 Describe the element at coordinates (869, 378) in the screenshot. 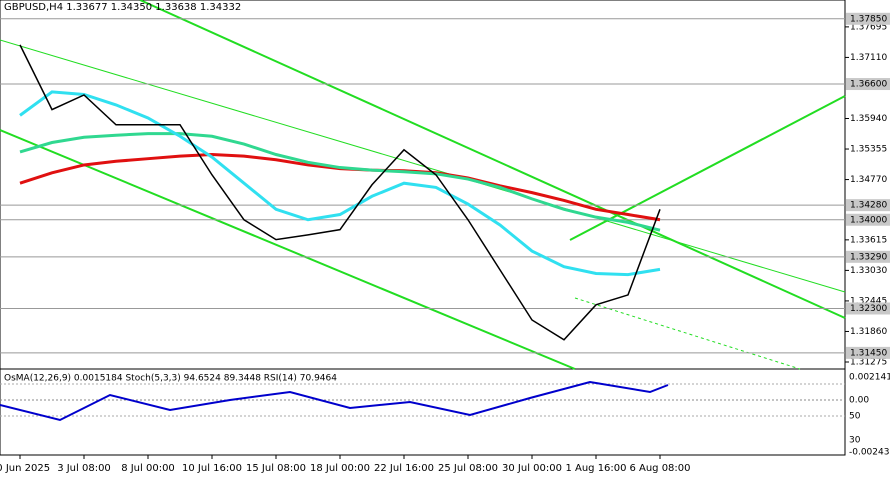

I see `indicator-tick: 0.00214139` at that location.